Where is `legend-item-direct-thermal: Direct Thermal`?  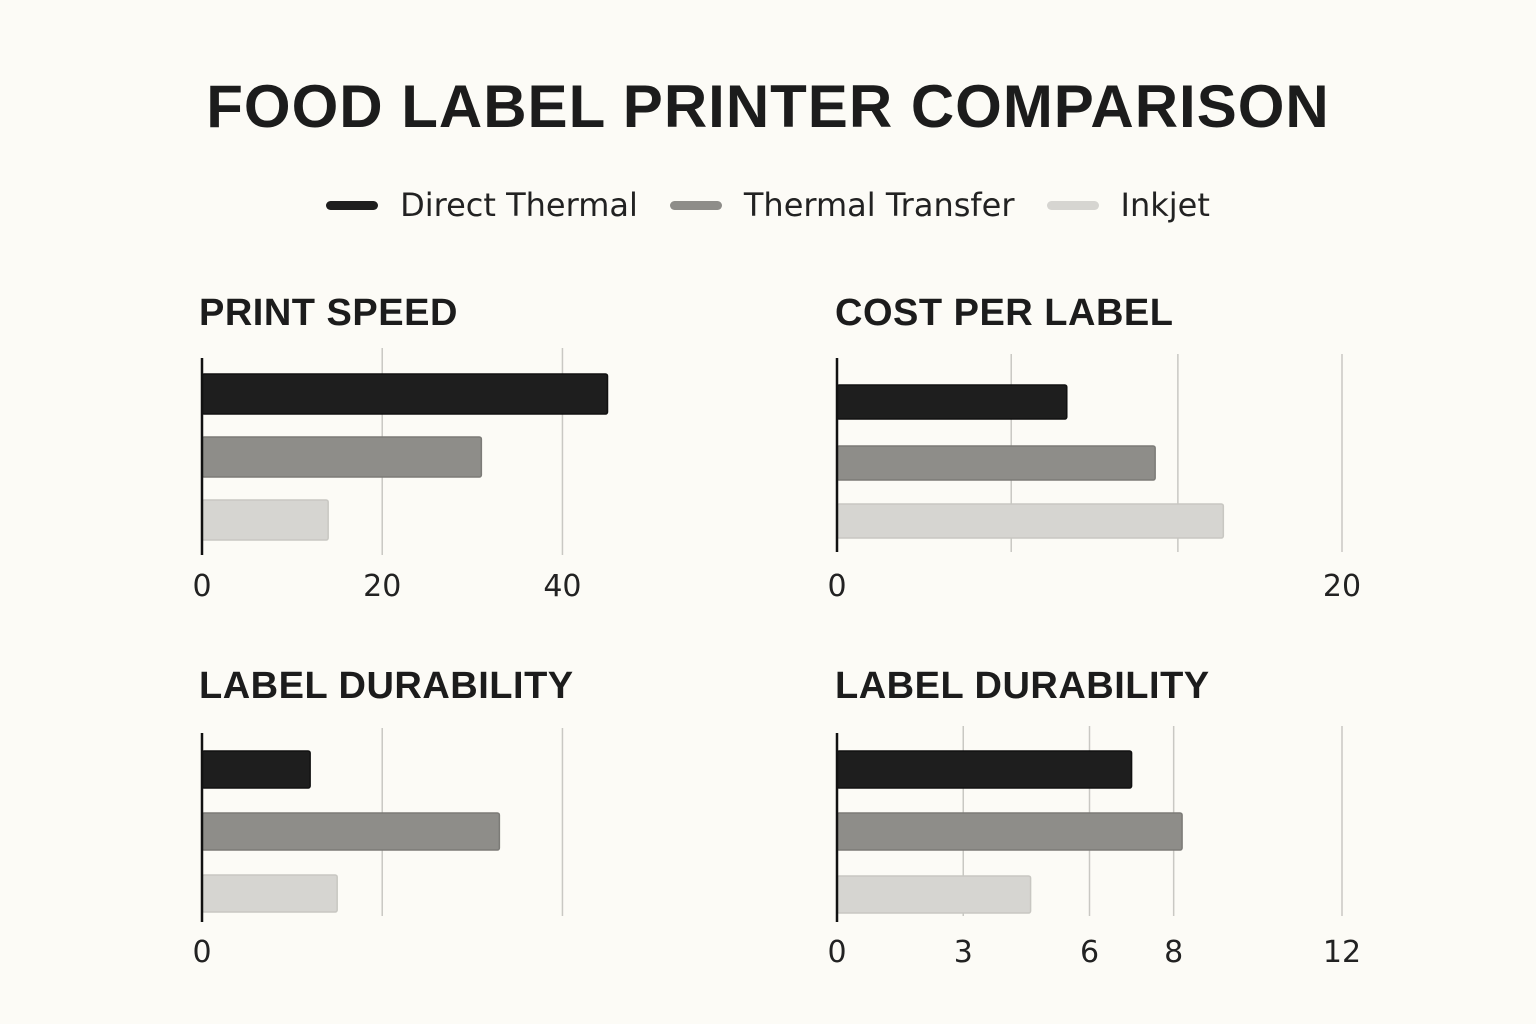
legend-item-direct-thermal: Direct Thermal is located at coordinates (482, 205).